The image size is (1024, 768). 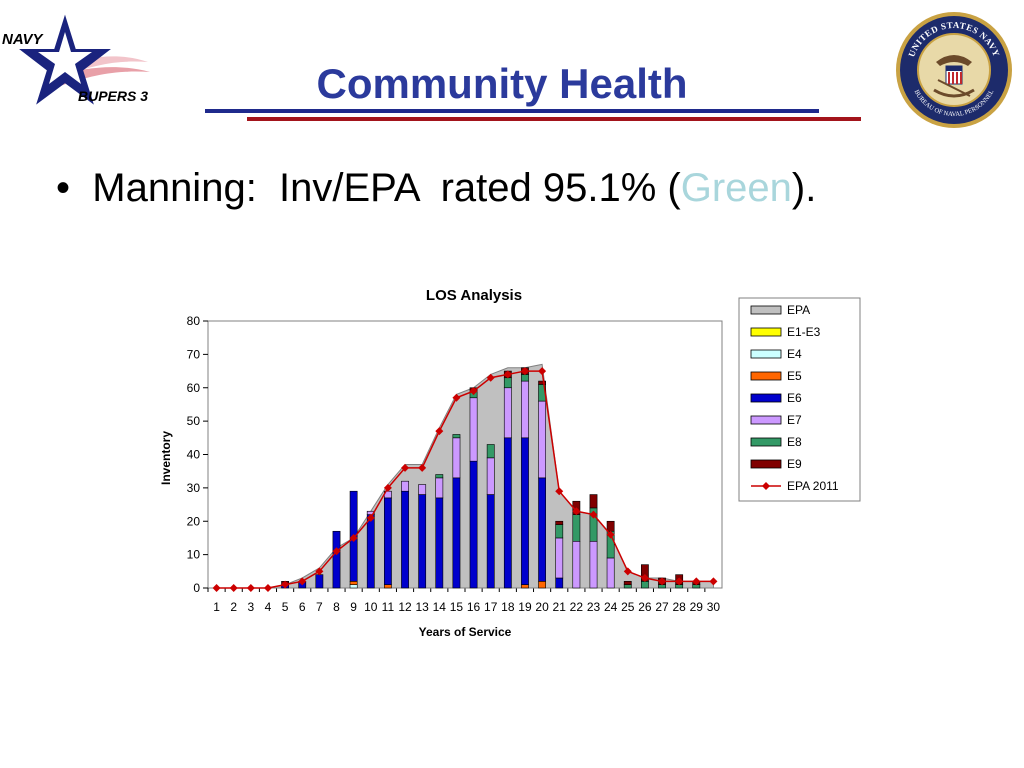 I want to click on legend-label: E6, so click(x=794, y=398).